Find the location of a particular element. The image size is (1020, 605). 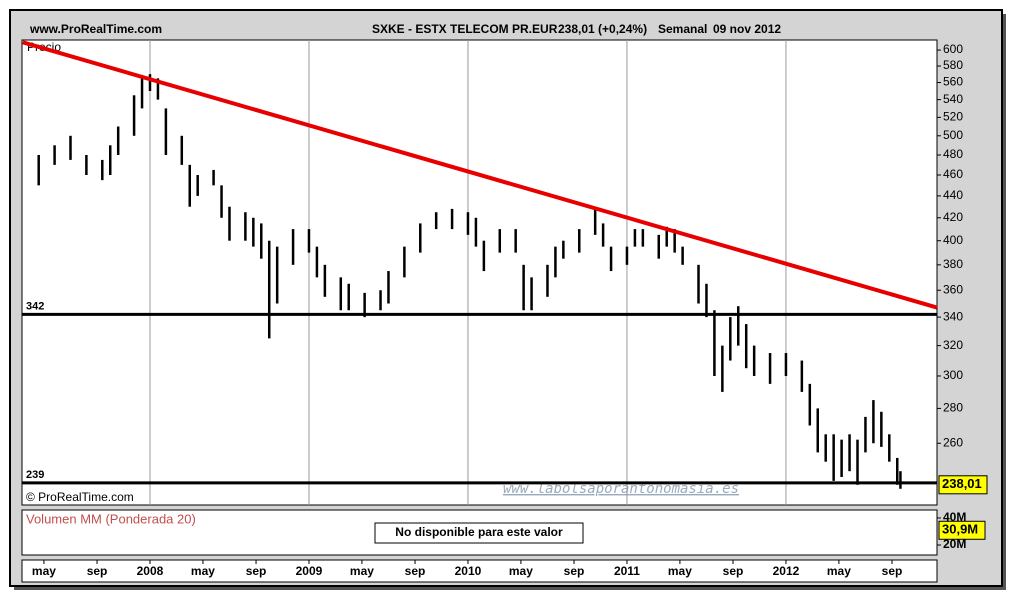

message-box is located at coordinates (479, 533).